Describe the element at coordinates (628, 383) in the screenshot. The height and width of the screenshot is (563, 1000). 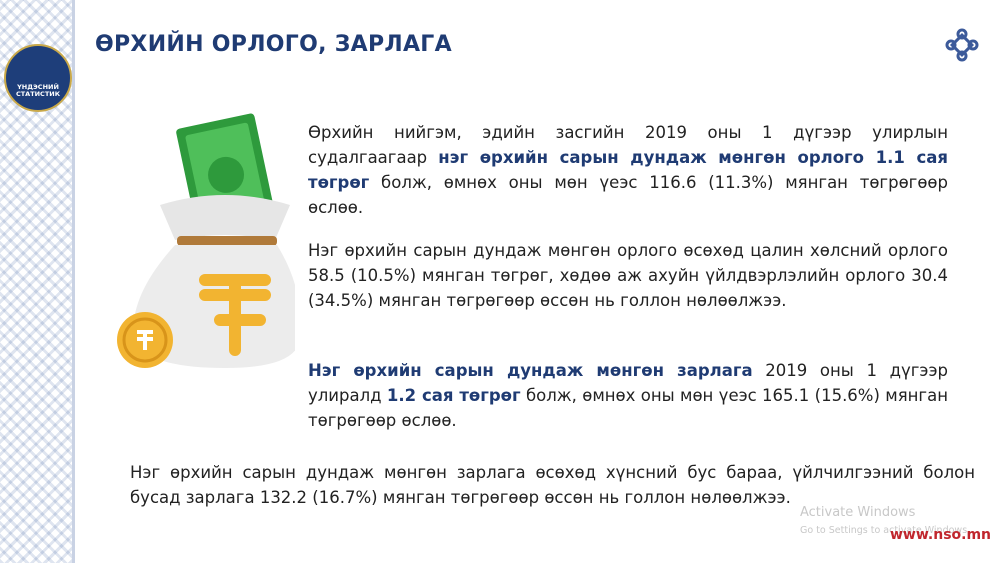
I see `text: 2019 оны 1 дүгээр улиралд` at that location.